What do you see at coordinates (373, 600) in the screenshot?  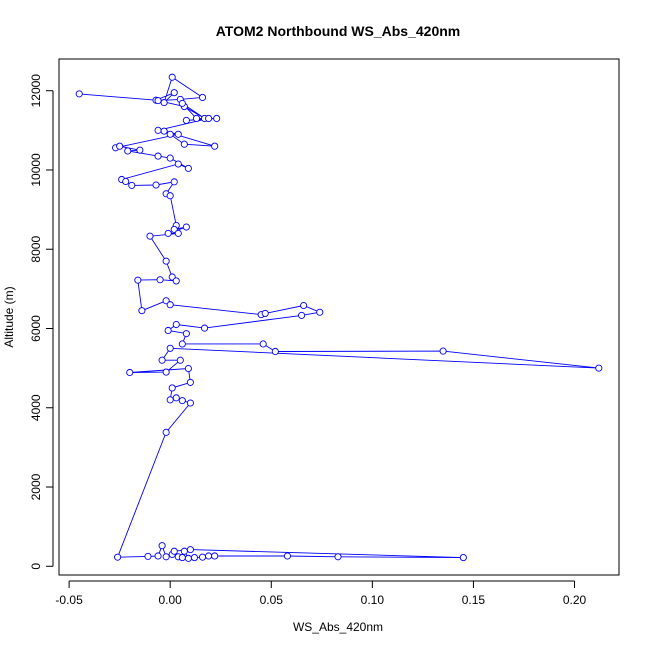 I see `x-tick-label: 0.10` at bounding box center [373, 600].